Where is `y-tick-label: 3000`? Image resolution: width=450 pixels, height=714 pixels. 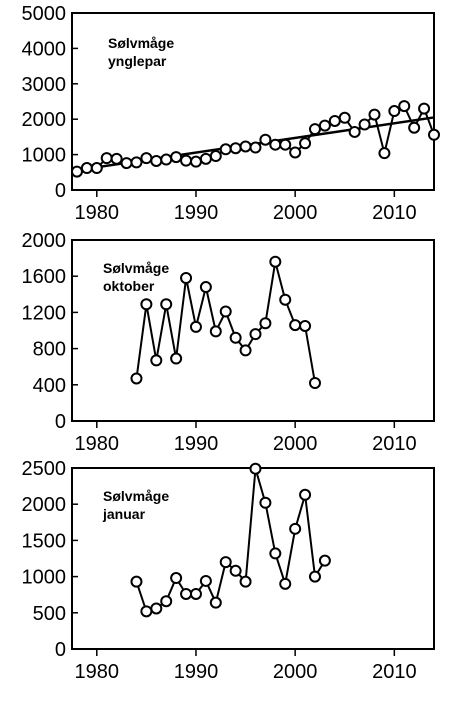
y-tick-label: 3000 is located at coordinates (44, 85).